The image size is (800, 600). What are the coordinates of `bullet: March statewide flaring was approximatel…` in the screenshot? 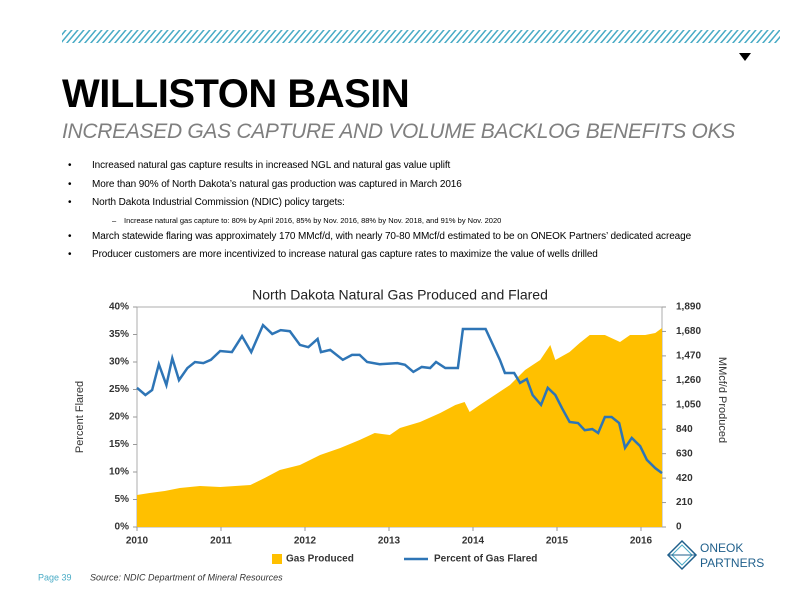 It's located at (428, 237).